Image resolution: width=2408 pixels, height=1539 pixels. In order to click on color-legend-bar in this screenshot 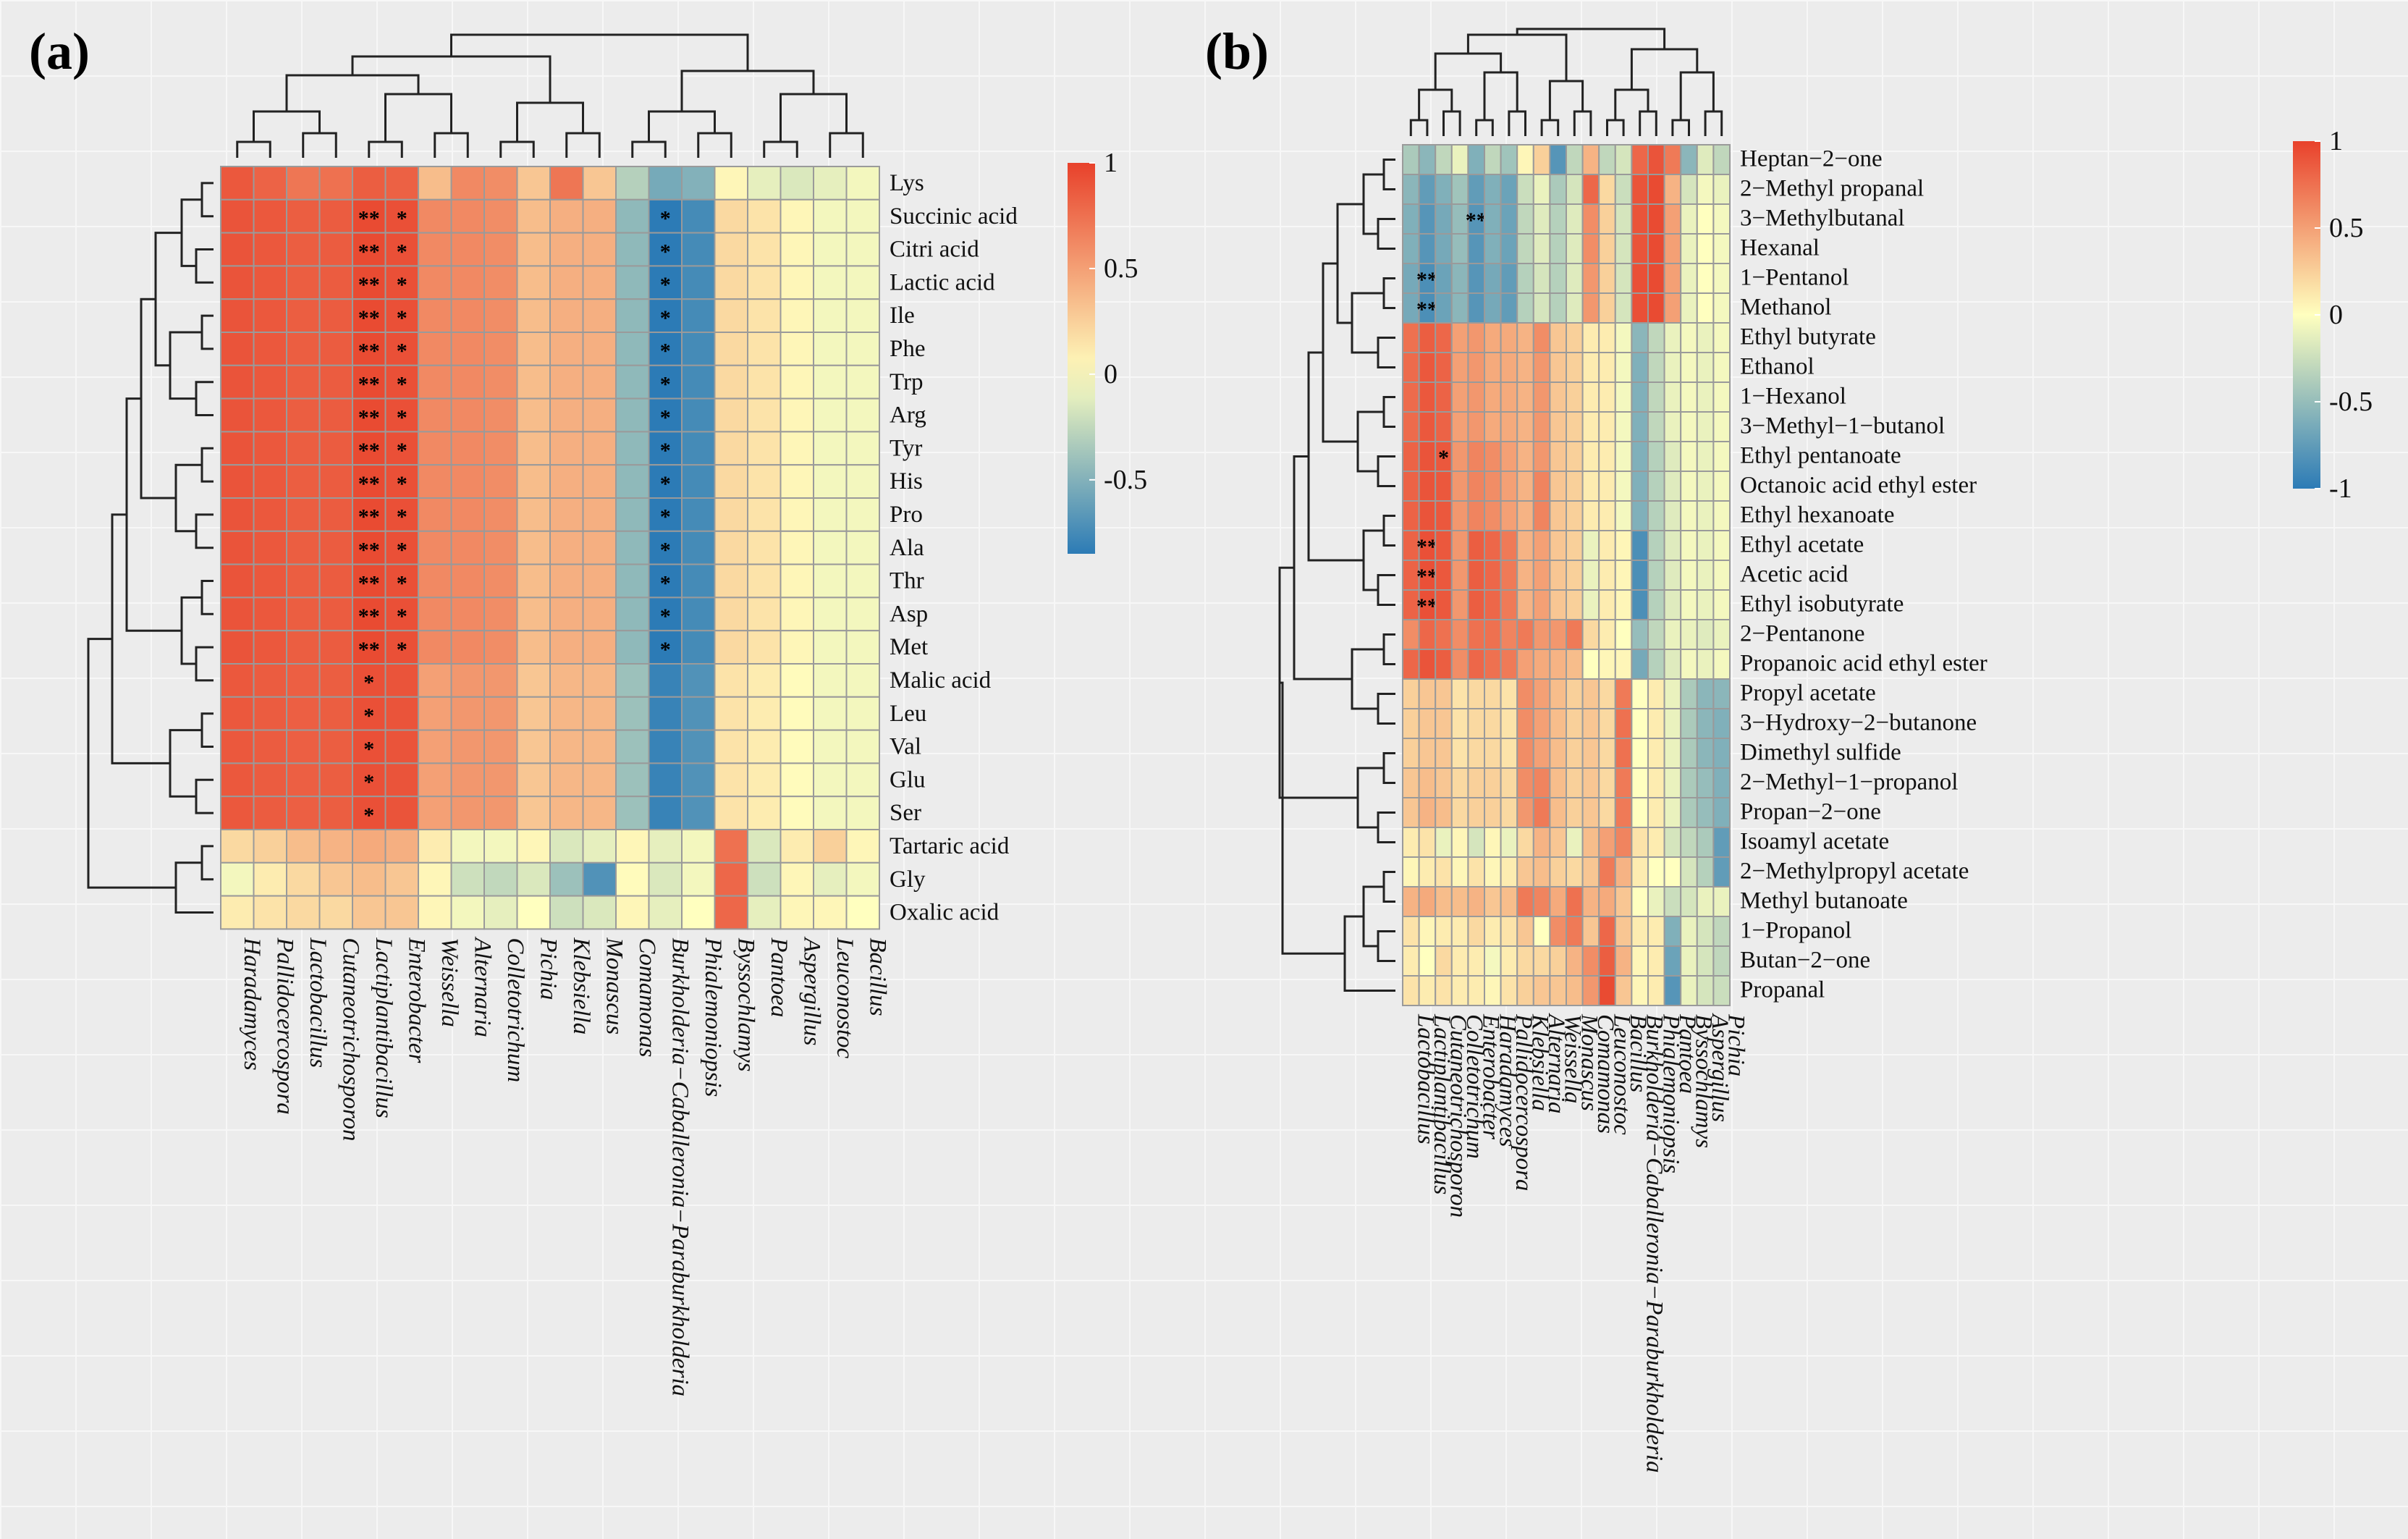, I will do `click(1081, 358)`.